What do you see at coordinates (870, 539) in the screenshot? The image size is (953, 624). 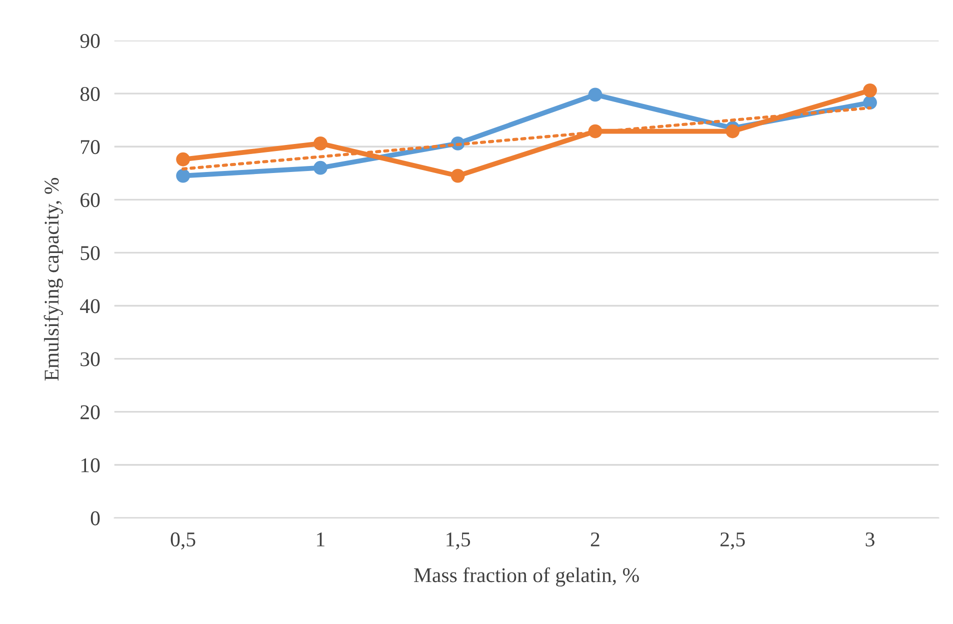 I see `x-tick-label: 3` at bounding box center [870, 539].